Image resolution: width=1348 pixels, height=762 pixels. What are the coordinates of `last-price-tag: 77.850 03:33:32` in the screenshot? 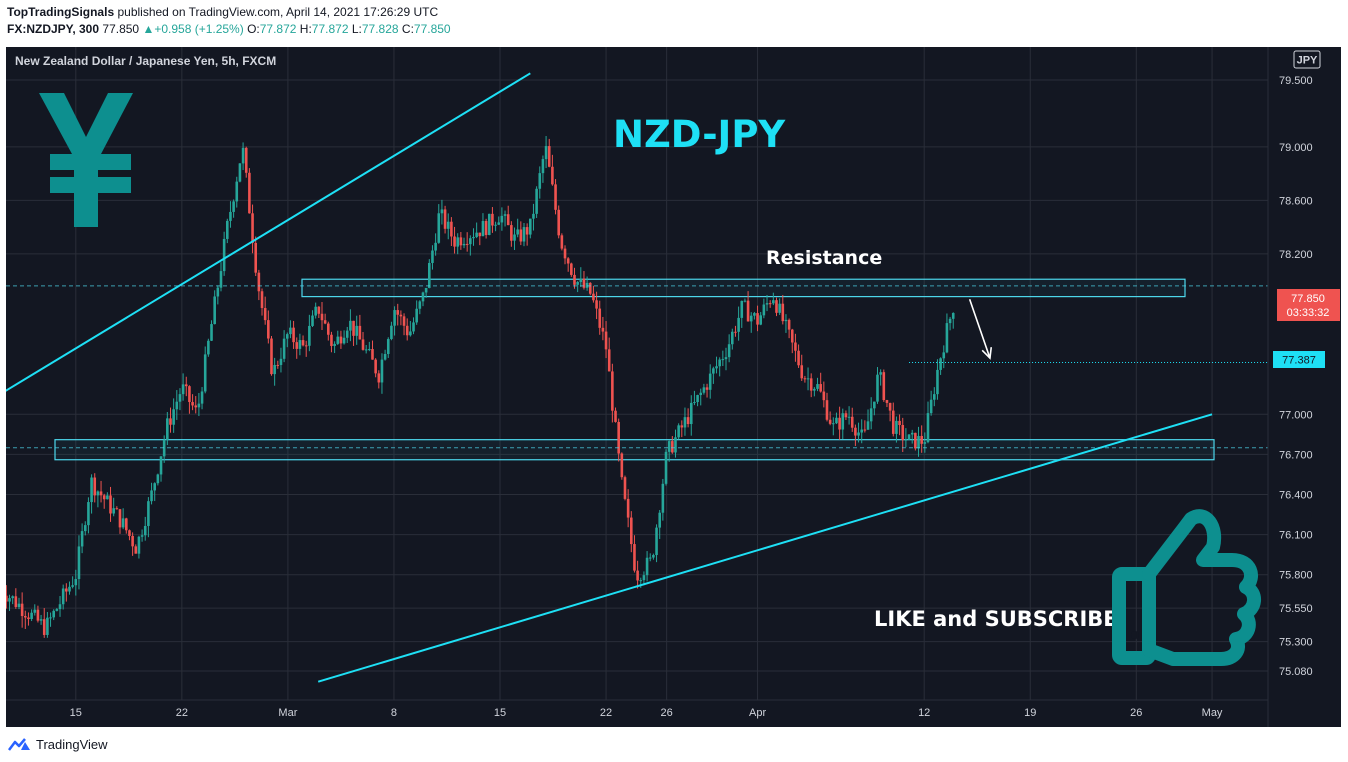 It's located at (1308, 305).